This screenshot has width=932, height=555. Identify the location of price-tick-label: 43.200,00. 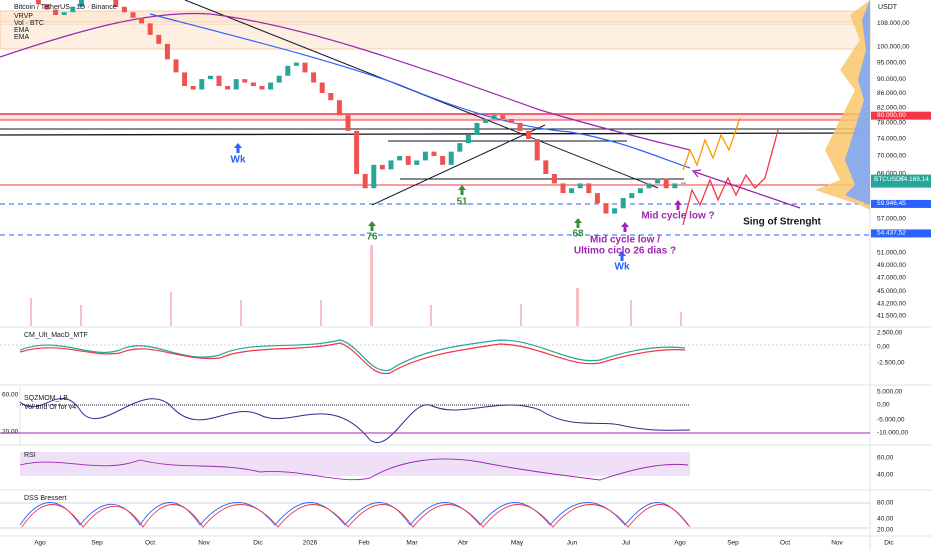
(891, 303).